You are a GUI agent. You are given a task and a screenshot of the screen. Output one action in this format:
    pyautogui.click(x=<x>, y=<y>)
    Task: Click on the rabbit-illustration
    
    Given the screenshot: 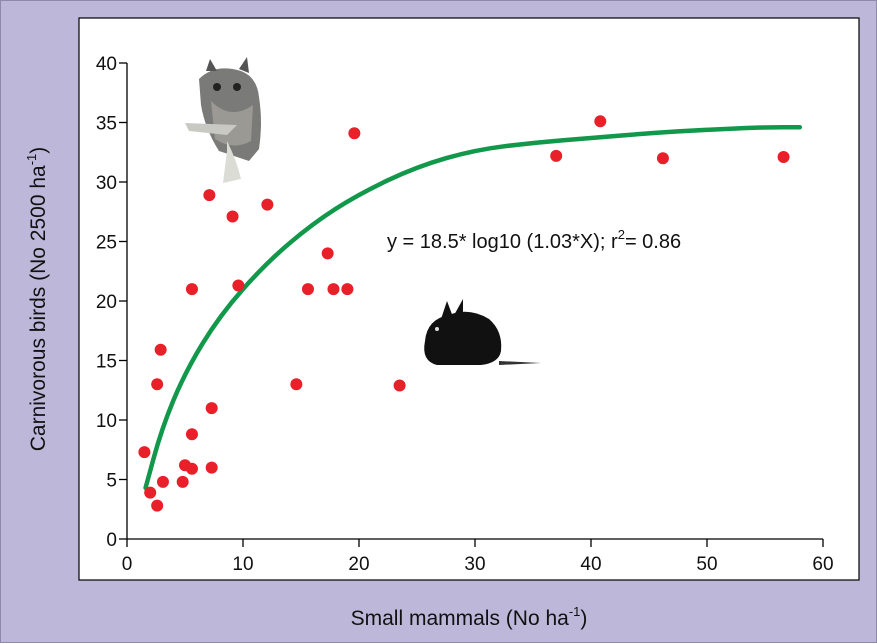 What is the action you would take?
    pyautogui.click(x=482, y=332)
    